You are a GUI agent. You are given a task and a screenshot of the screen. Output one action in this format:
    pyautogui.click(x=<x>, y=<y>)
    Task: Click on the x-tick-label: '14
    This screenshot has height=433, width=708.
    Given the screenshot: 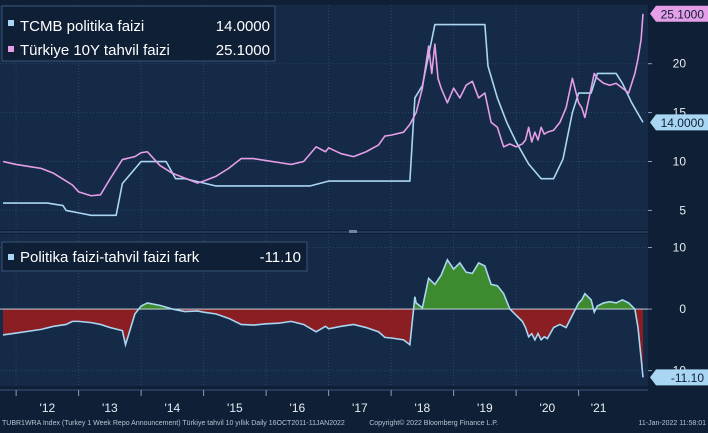 What is the action you would take?
    pyautogui.click(x=173, y=408)
    